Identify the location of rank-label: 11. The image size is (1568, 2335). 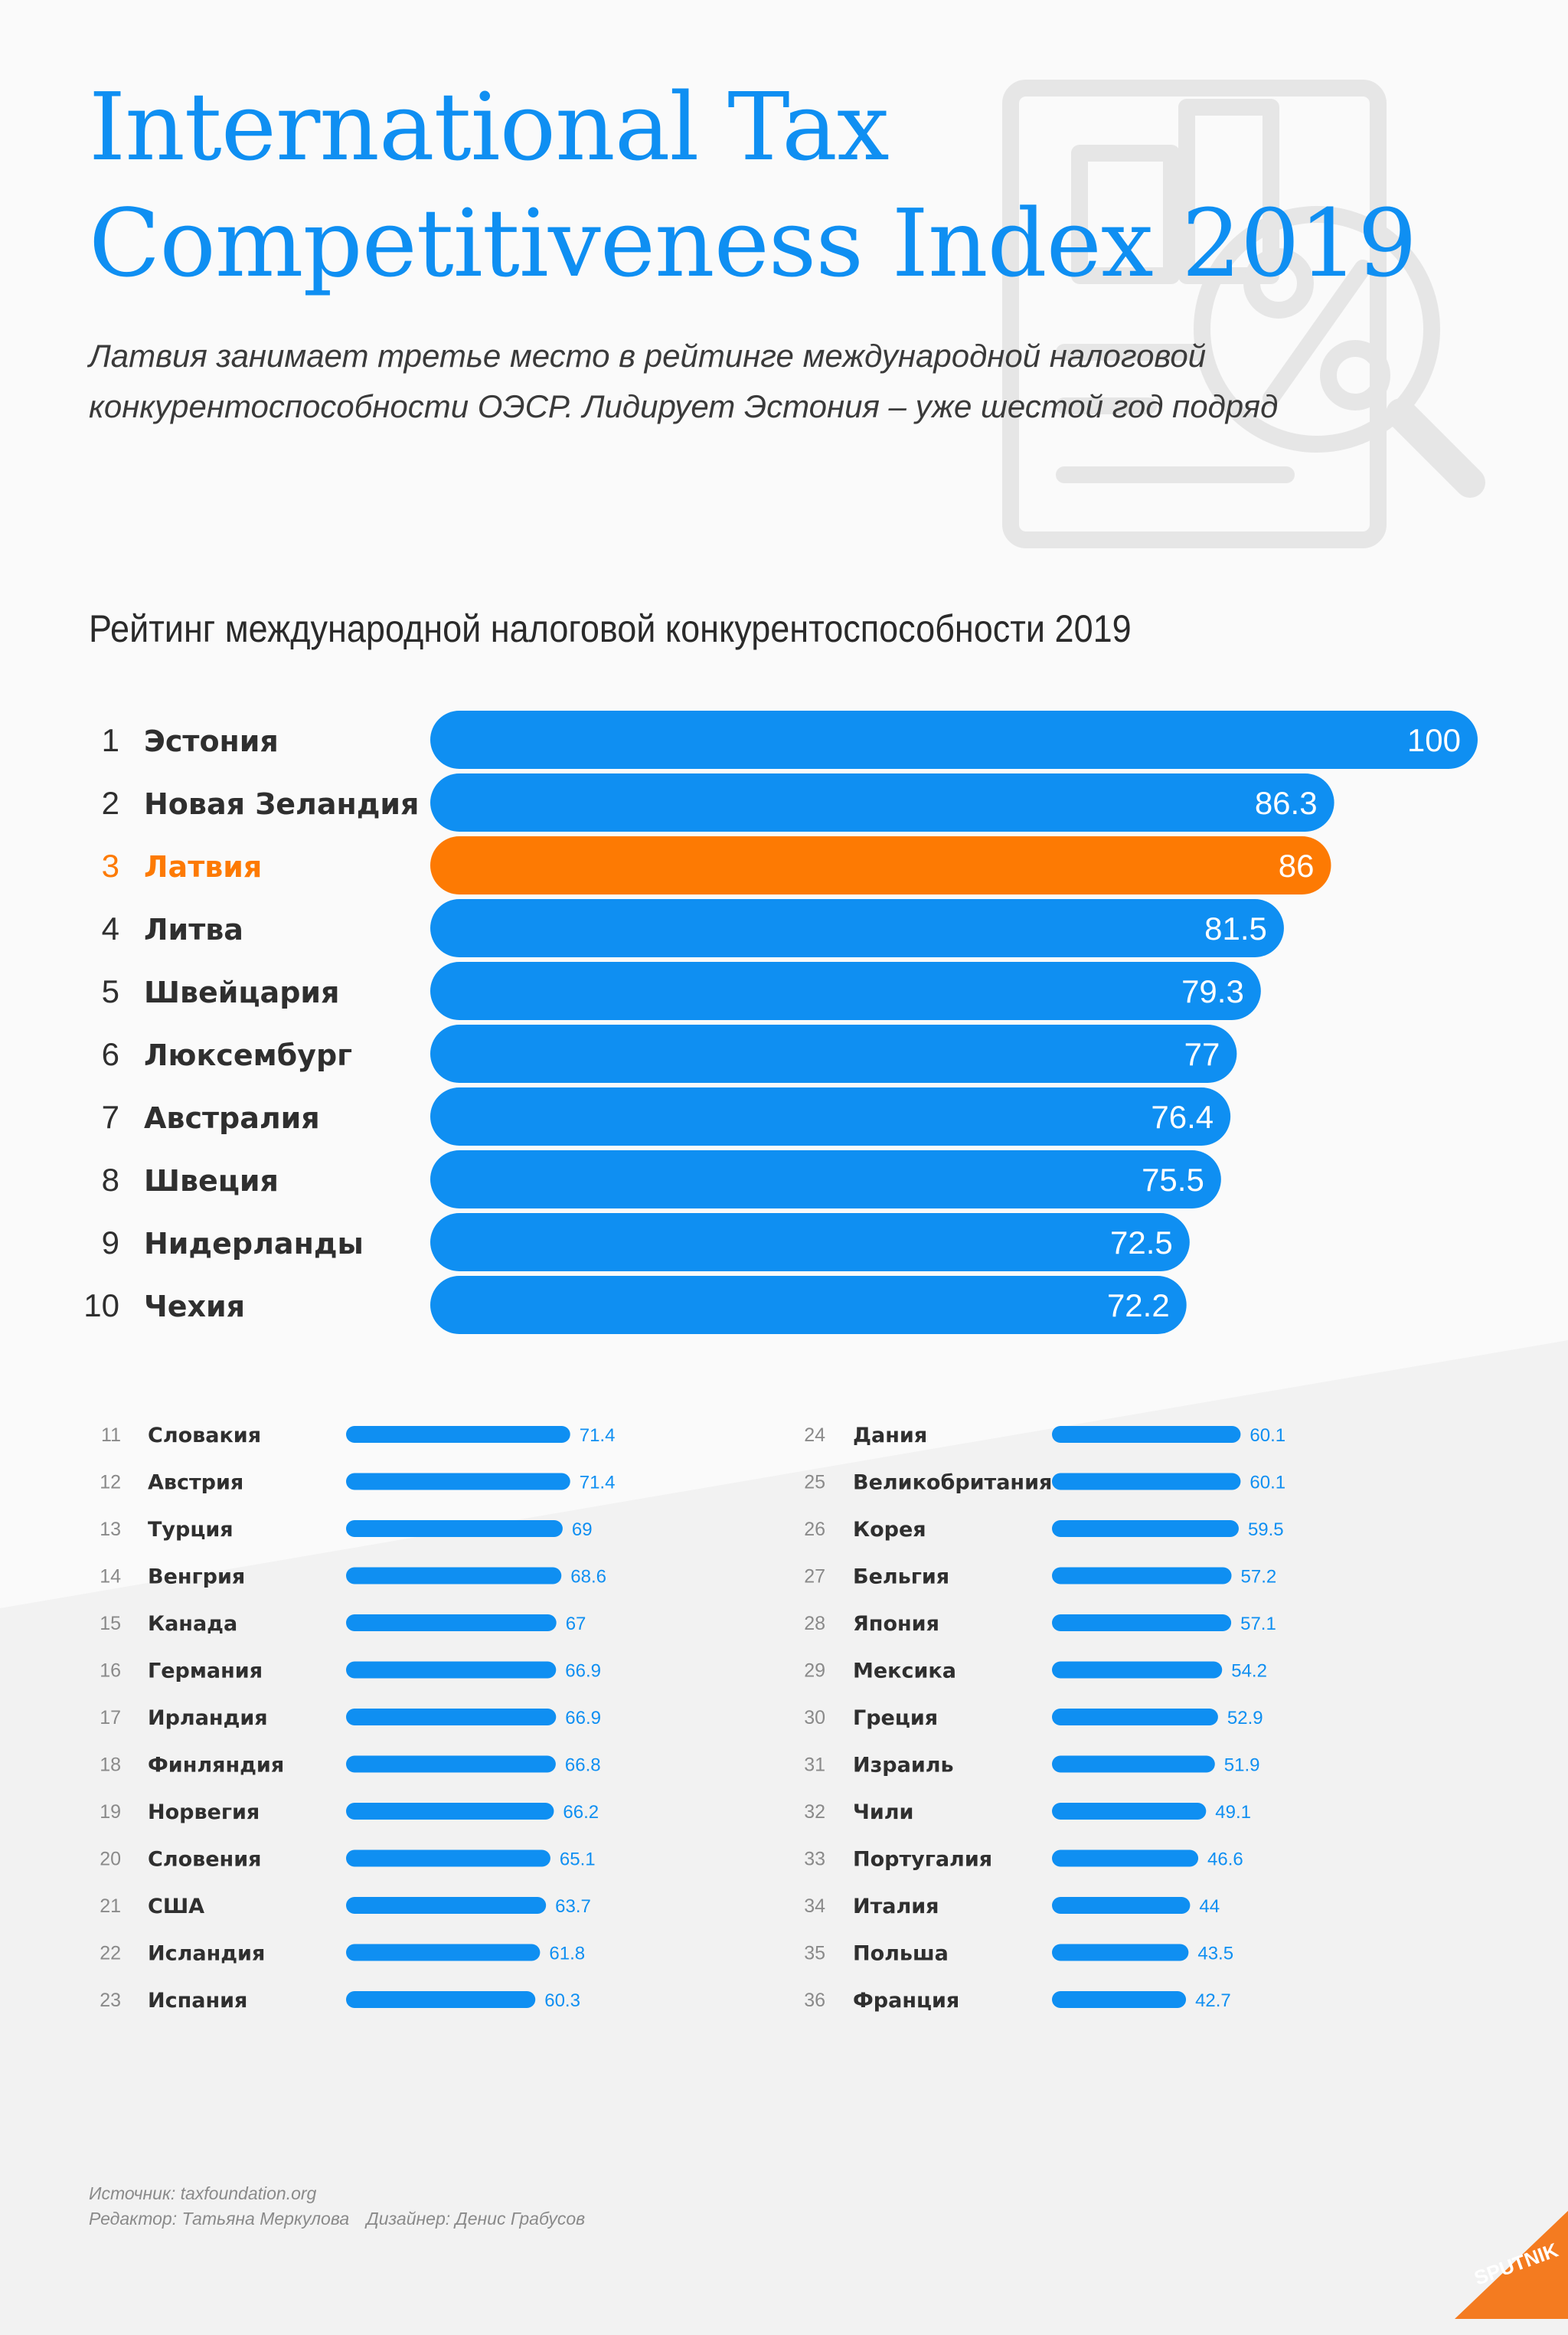
(111, 1435).